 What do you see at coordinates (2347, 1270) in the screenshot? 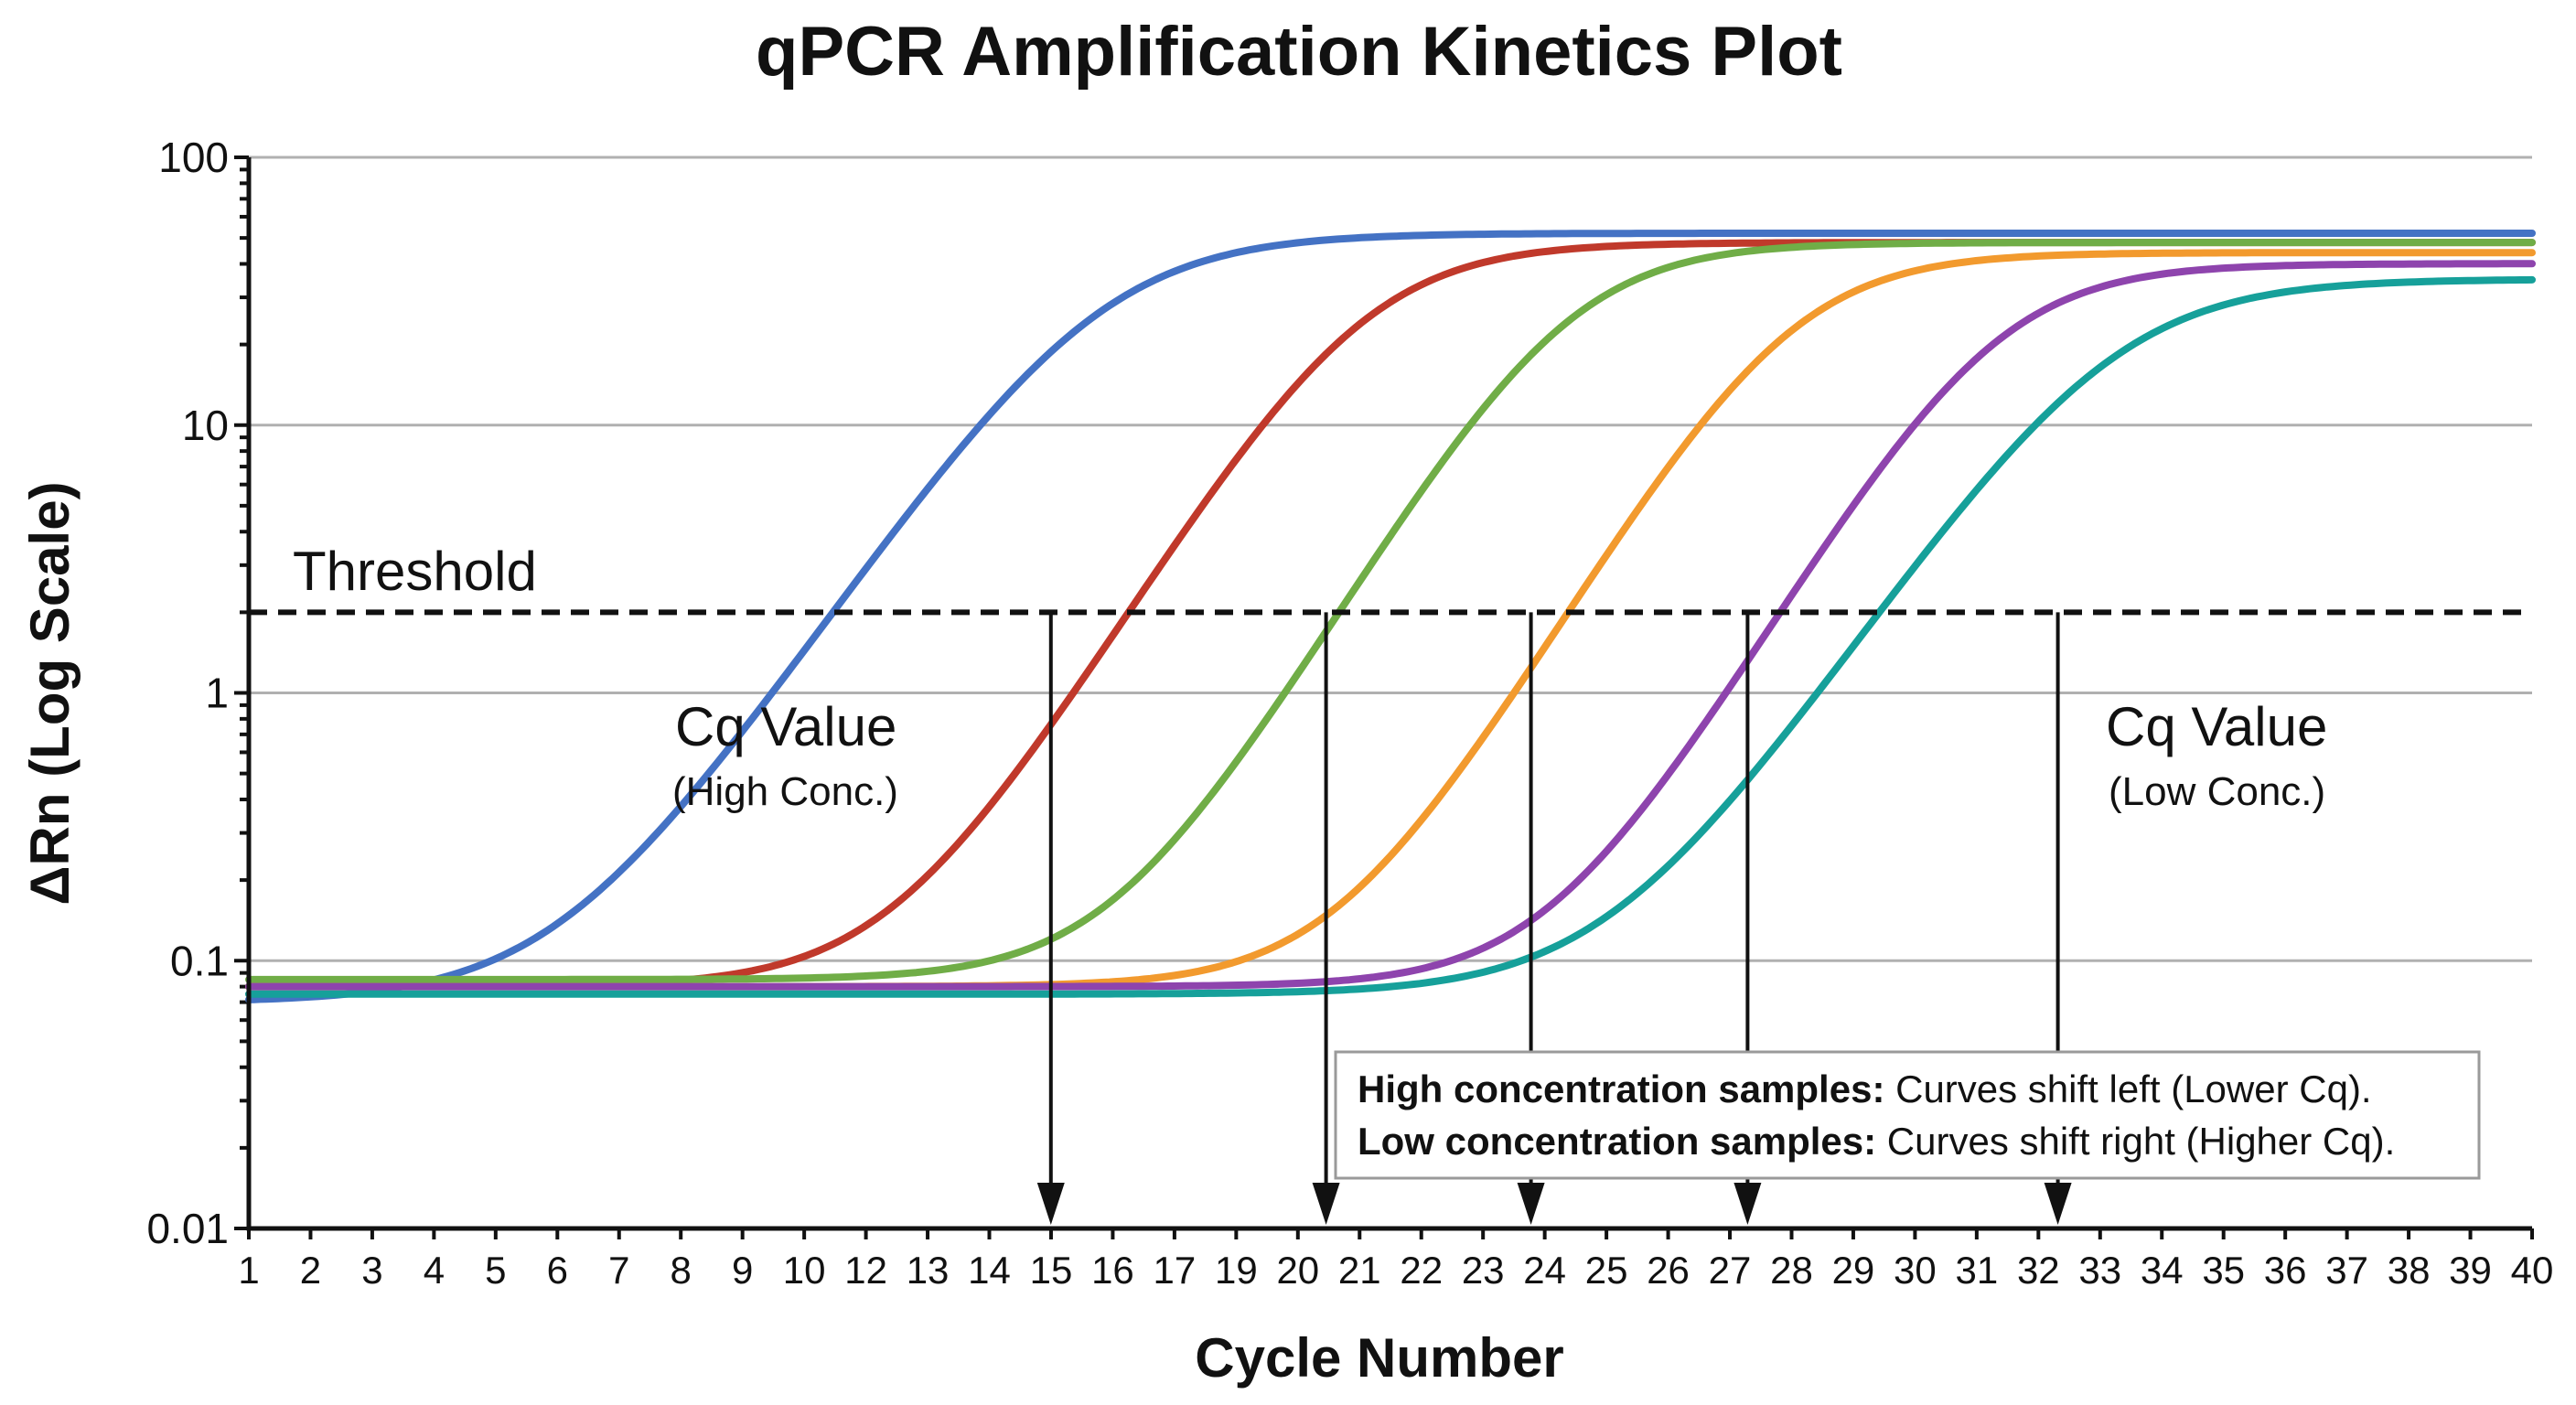
I see `x-tick-label-34: 37` at bounding box center [2347, 1270].